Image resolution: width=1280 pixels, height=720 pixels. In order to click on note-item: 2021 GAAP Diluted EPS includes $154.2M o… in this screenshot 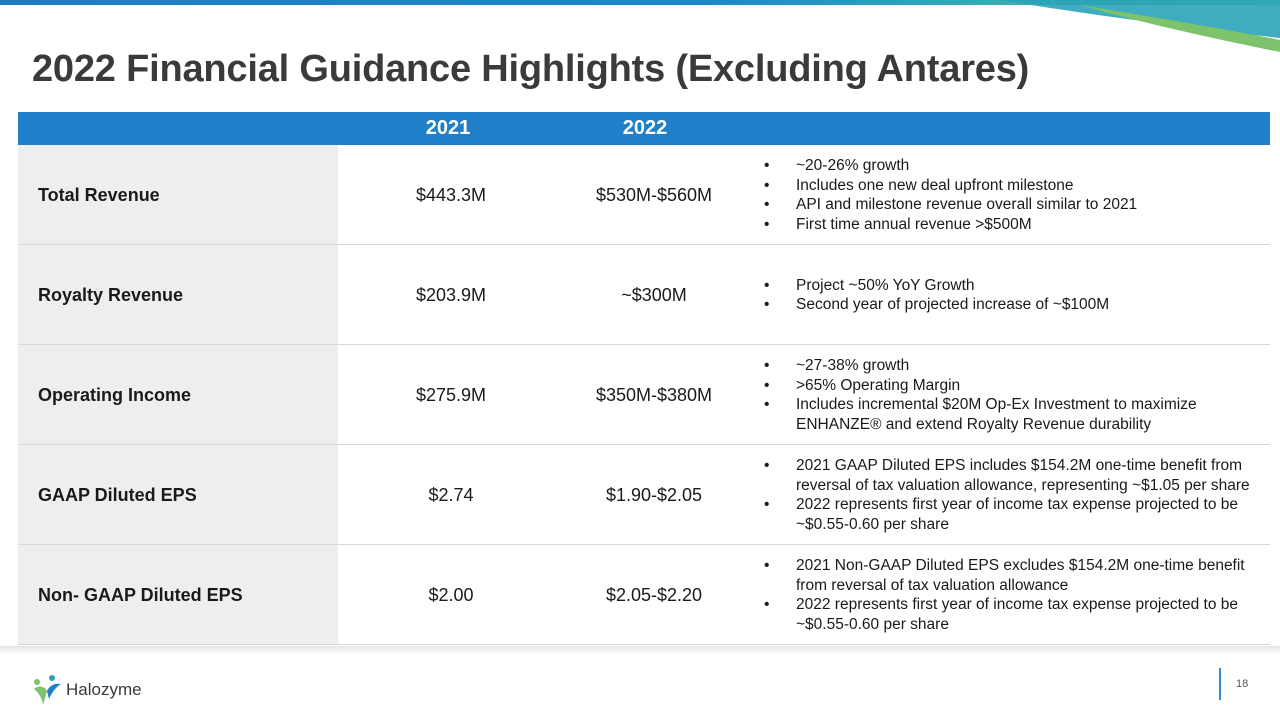, I will do `click(1012, 475)`.